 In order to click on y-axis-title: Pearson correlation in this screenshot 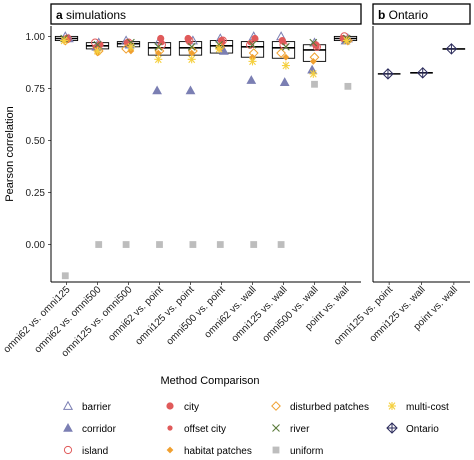, I will do `click(10, 153)`.